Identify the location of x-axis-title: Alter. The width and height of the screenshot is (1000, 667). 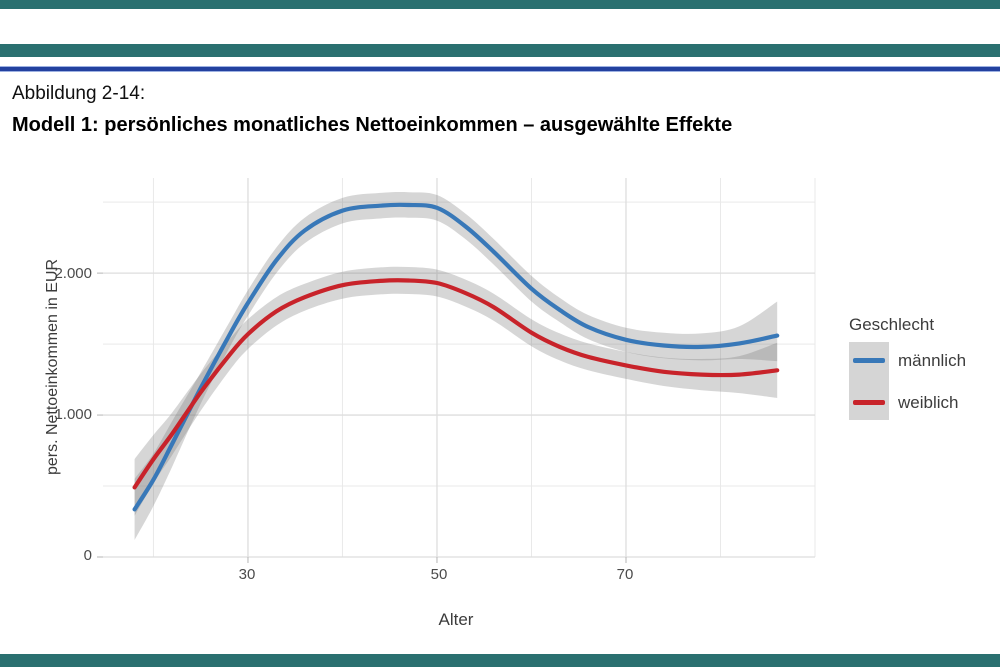
(456, 619).